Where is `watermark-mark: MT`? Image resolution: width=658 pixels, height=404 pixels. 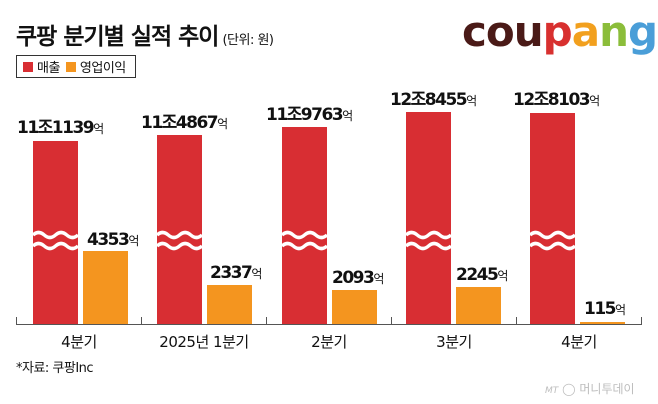 watermark-mark: MT is located at coordinates (552, 391).